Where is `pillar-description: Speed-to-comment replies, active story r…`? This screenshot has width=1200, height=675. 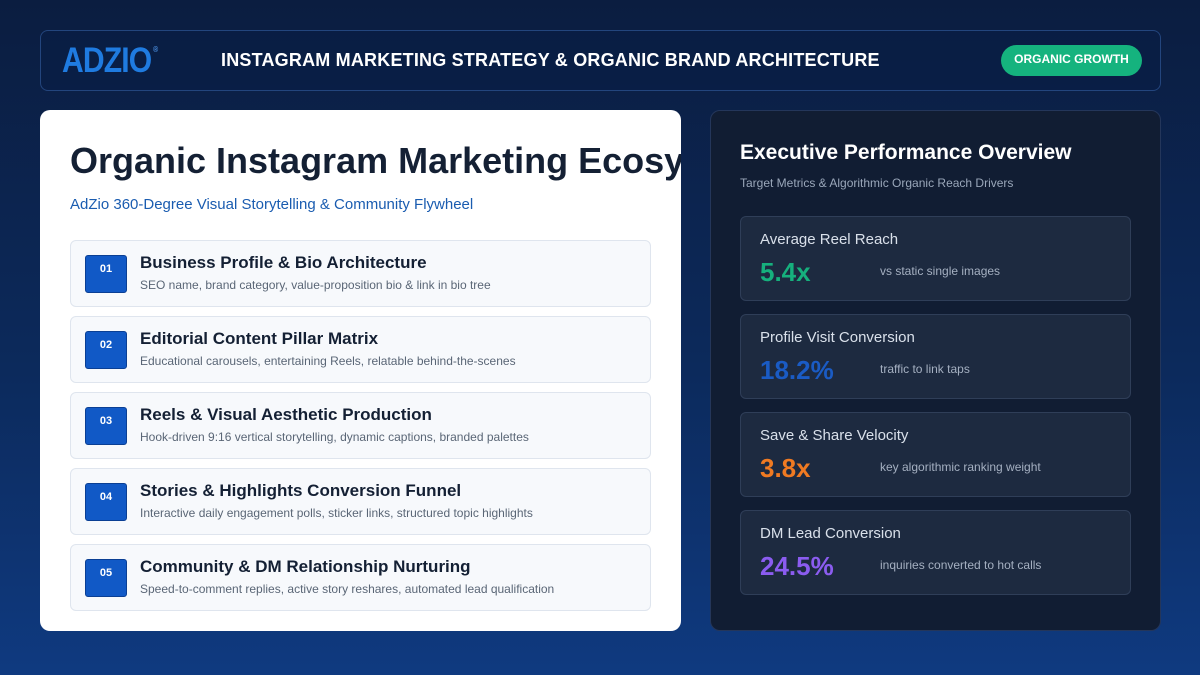 pillar-description: Speed-to-comment replies, active story r… is located at coordinates (347, 589).